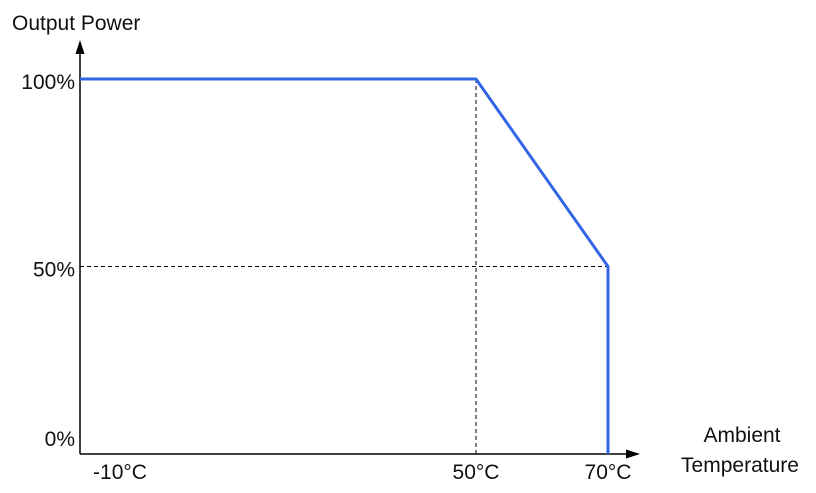  What do you see at coordinates (740, 465) in the screenshot?
I see `x-axis-title-line-2: Temperature` at bounding box center [740, 465].